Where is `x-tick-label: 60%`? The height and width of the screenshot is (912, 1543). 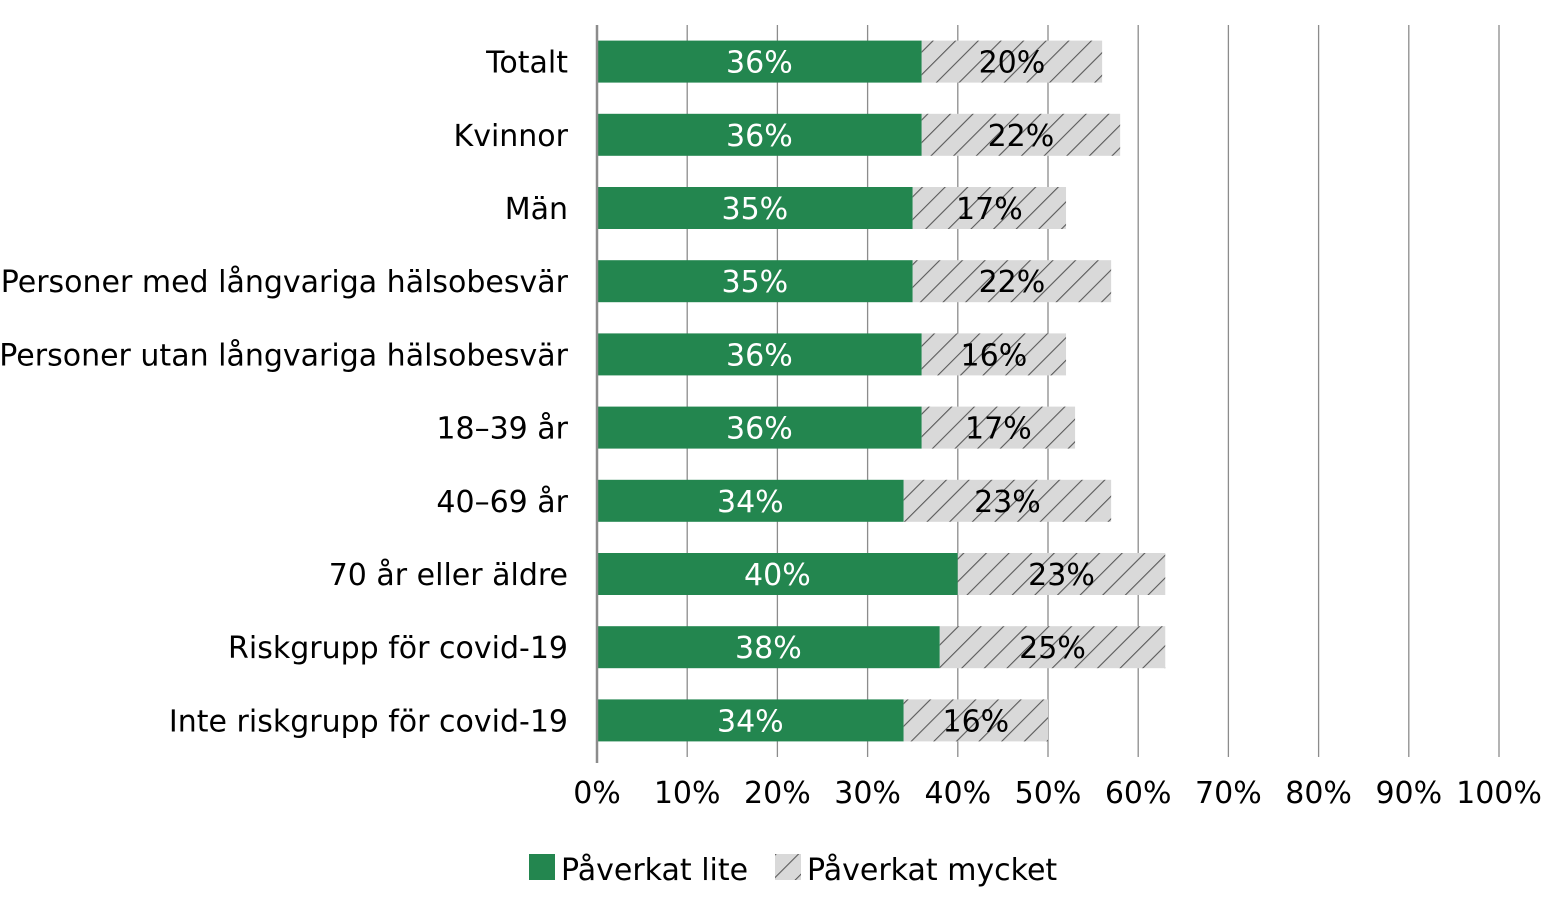 x-tick-label: 60% is located at coordinates (1138, 793).